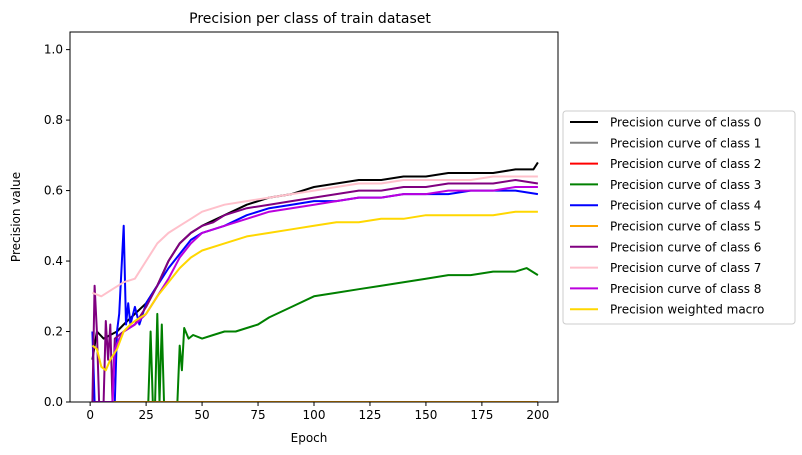  Describe the element at coordinates (57, 226) in the screenshot. I see `y-axis: 0.0 0.2 0.4 0.6 0.8 1.0` at that location.